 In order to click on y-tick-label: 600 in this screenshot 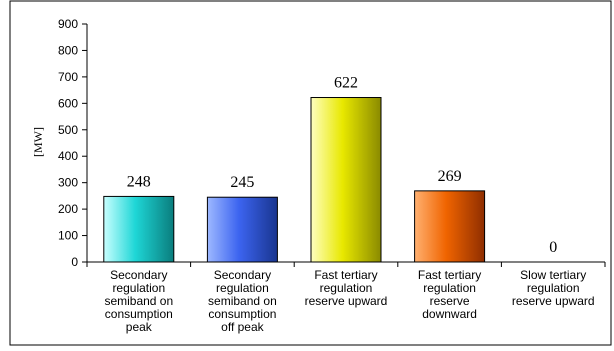, I will do `click(68, 103)`.